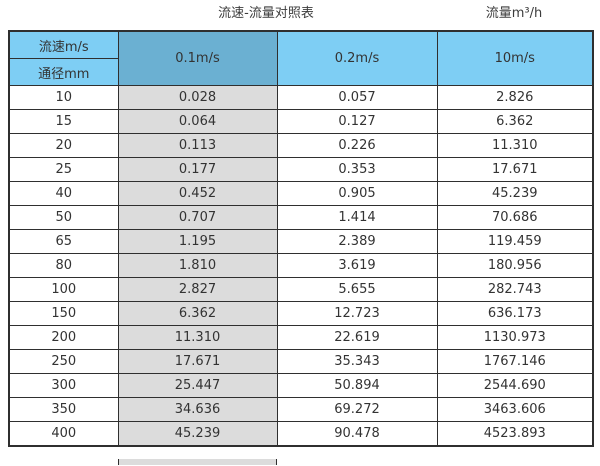 The width and height of the screenshot is (600, 466). I want to click on flow-value-cell: 0.113, so click(197, 145).